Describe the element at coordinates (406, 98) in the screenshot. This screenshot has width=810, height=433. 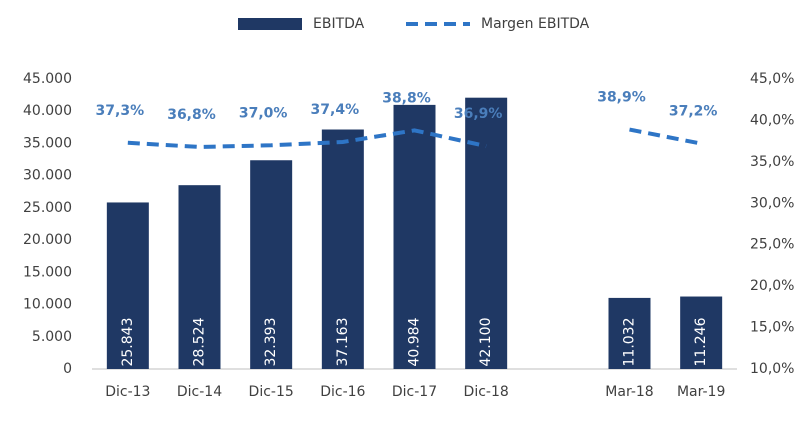
I see `line-value-label: 38,8%` at that location.